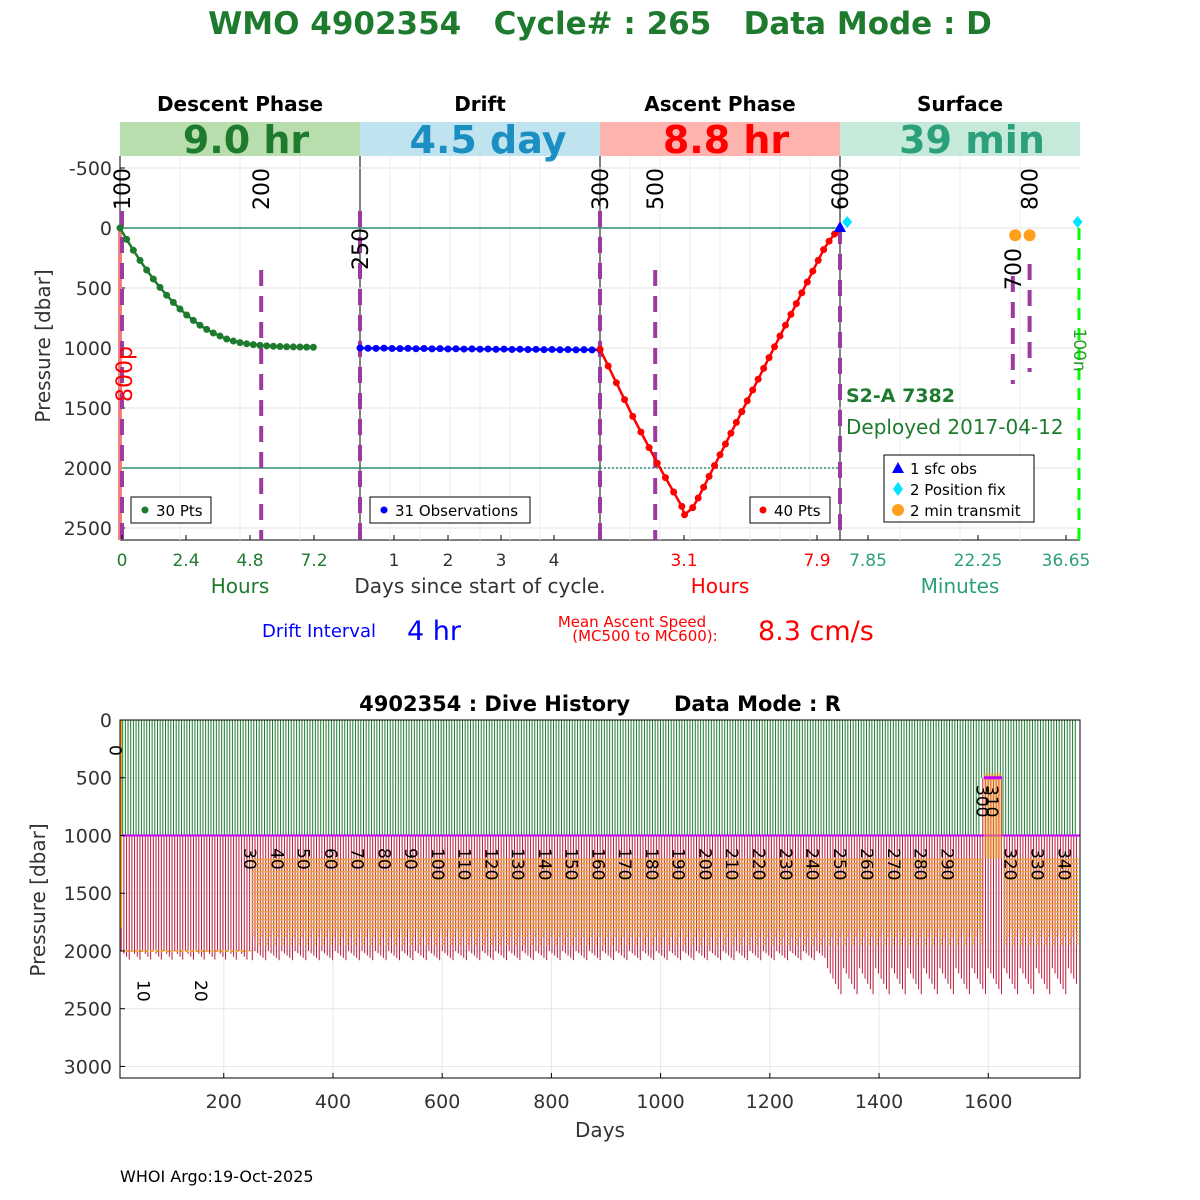  What do you see at coordinates (847, 222) in the screenshot?
I see `position-fix-marker` at bounding box center [847, 222].